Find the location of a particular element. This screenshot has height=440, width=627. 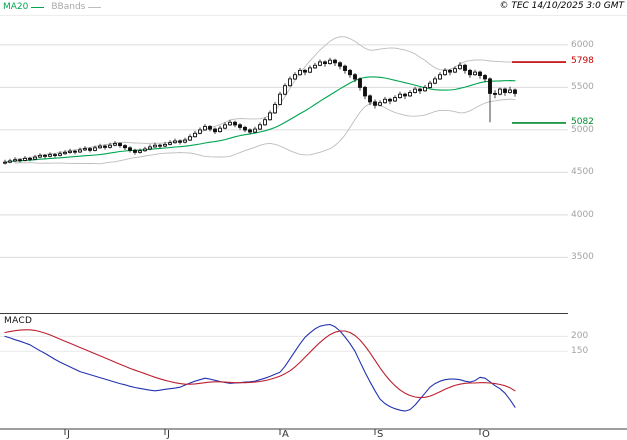

bbands-legend-swatch is located at coordinates (95, 7).